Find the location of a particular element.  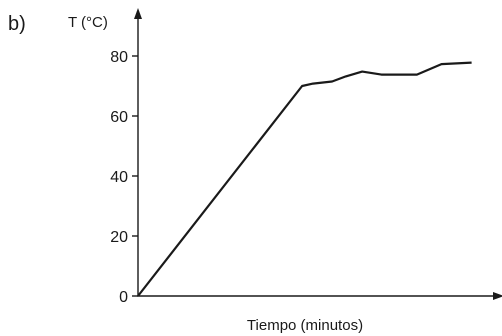

x-axis-label: Tiempo (minutos) is located at coordinates (305, 325).